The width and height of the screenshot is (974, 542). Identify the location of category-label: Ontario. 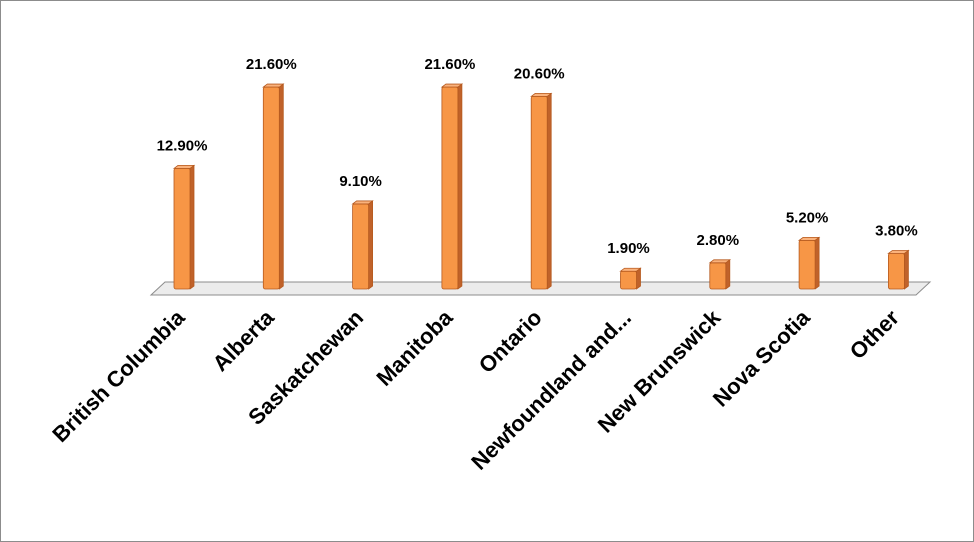
(510, 341).